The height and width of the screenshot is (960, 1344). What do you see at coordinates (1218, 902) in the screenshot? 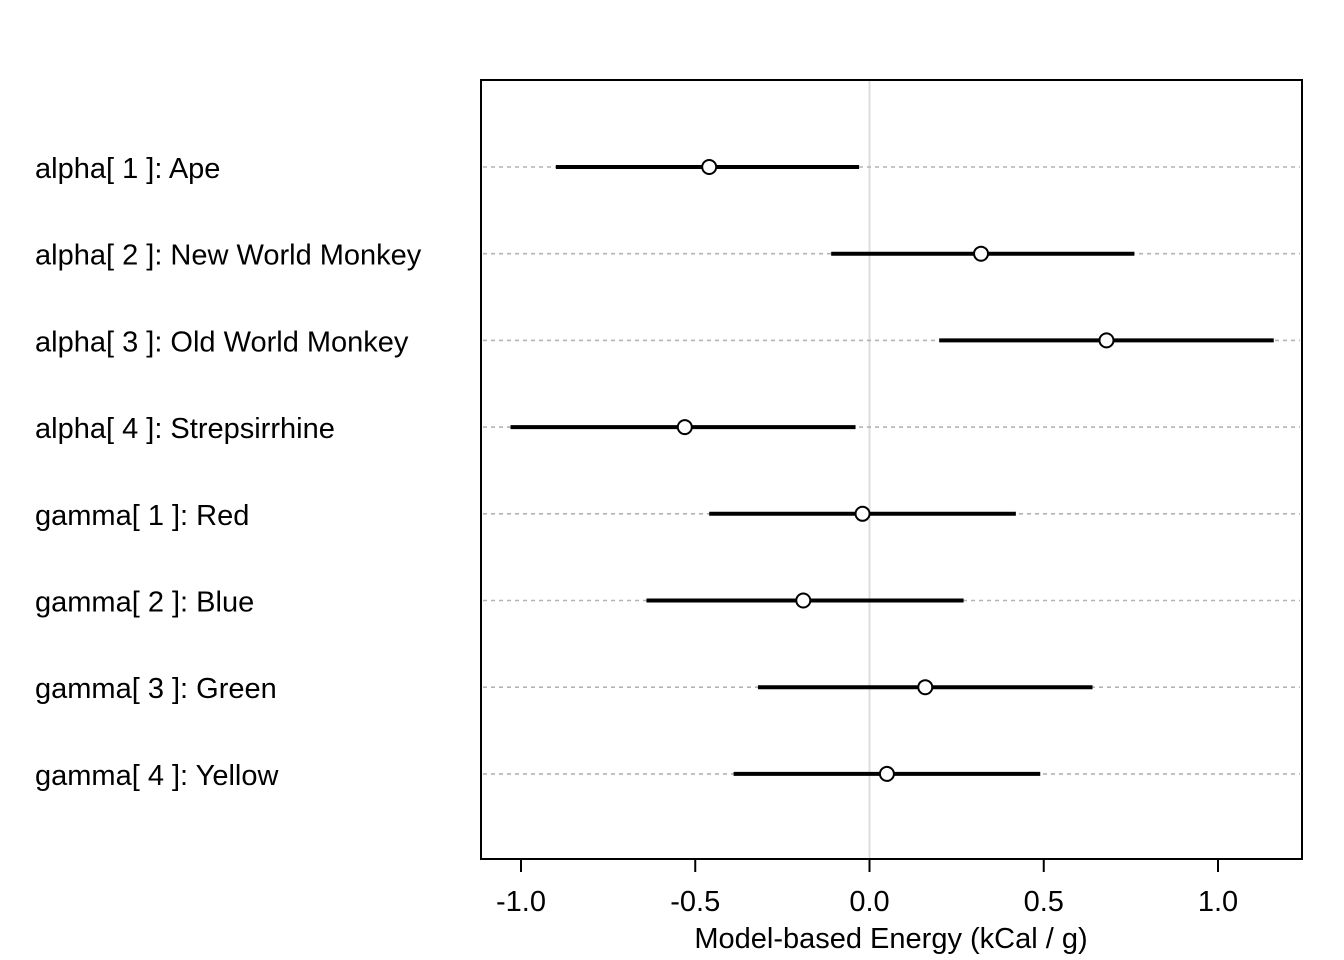
I see `x-tick-label: 1.0` at bounding box center [1218, 902].